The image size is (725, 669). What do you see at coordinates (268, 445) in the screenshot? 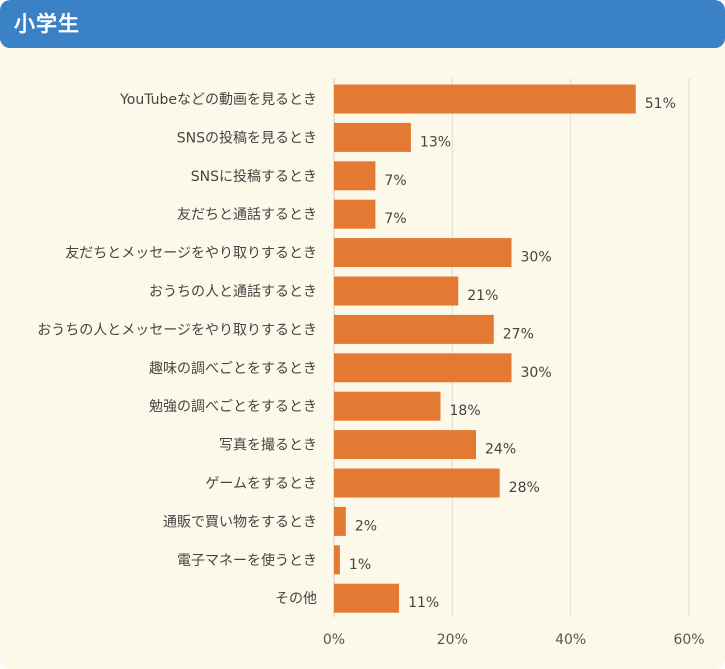
I see `category-label: 写真を撮るとき` at bounding box center [268, 445].